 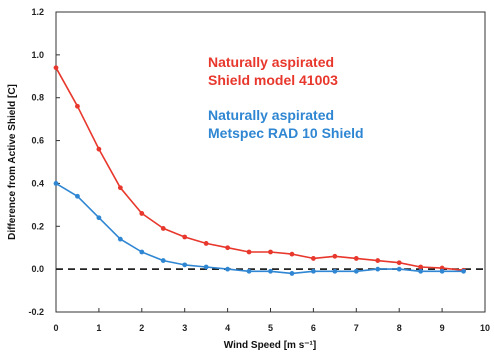 I want to click on y-tick-label: 0.8, so click(x=37, y=98).